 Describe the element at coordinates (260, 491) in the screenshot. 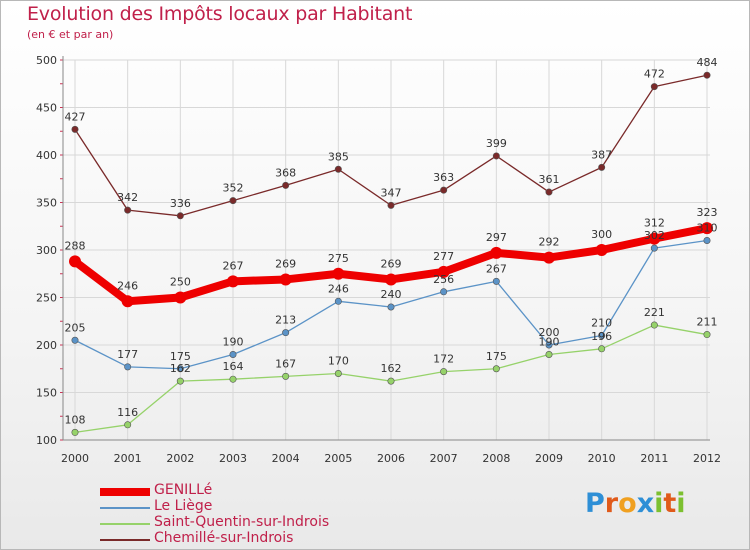

I see `legend-item-genille: GENILLé` at that location.